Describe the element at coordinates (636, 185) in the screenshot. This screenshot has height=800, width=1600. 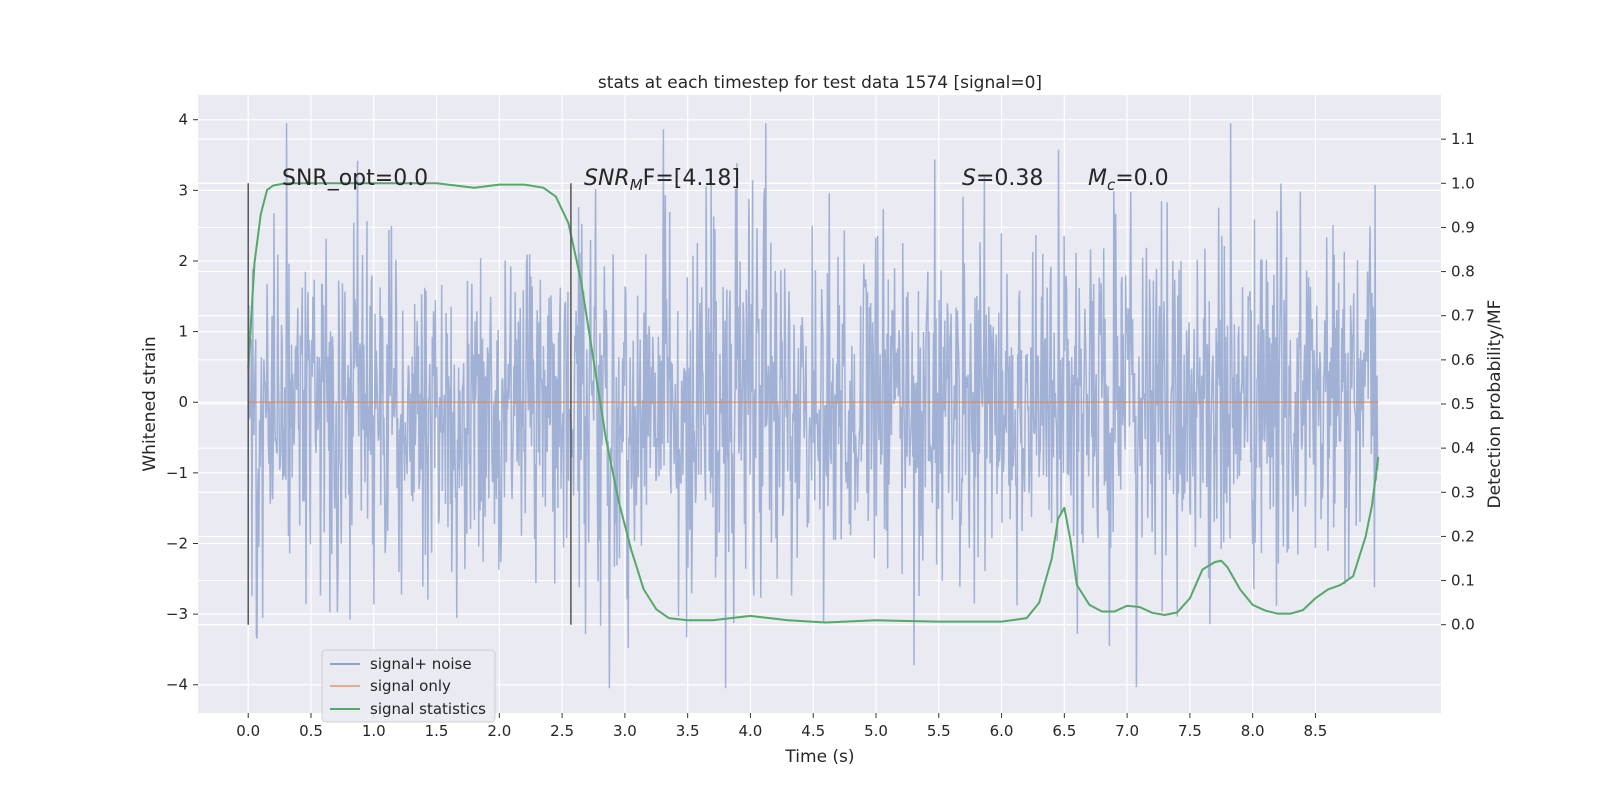
I see `annotation-snr-mf-sub: M` at that location.